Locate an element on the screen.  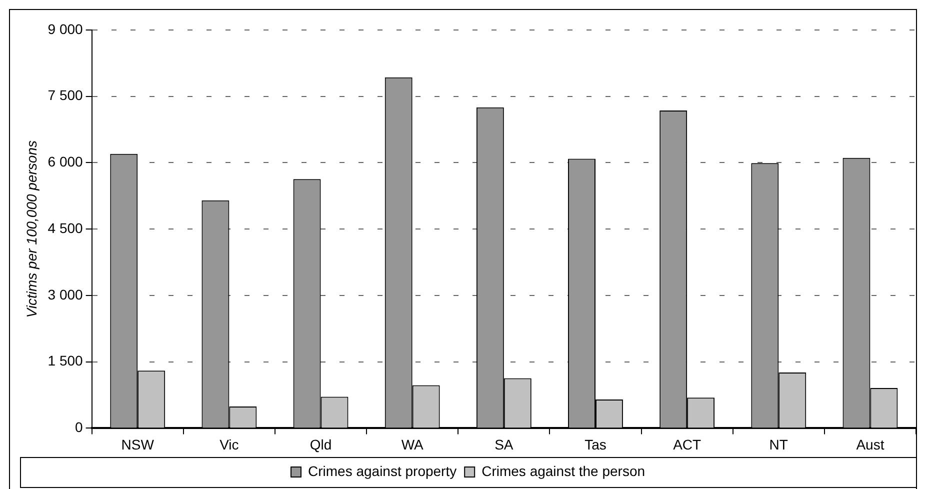
x-tick-label: SA is located at coordinates (504, 444).